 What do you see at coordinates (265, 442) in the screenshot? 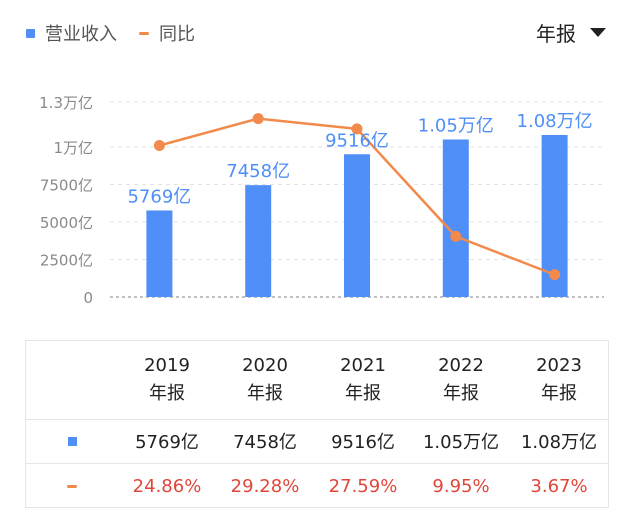
I see `table-cell: 7458亿` at bounding box center [265, 442].